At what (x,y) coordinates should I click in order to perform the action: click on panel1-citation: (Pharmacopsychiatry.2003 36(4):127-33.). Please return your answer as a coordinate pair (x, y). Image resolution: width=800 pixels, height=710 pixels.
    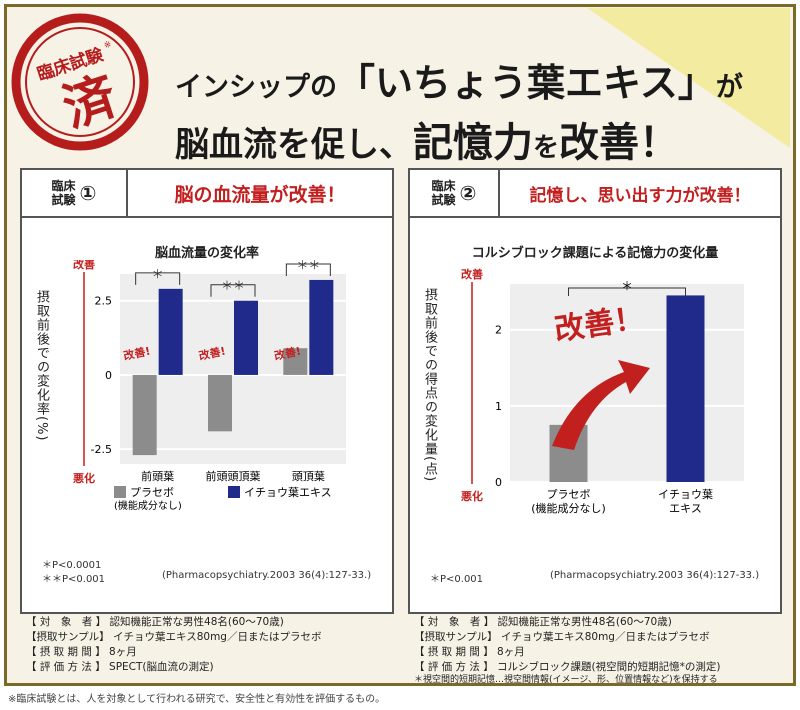
    Looking at the image, I should click on (267, 575).